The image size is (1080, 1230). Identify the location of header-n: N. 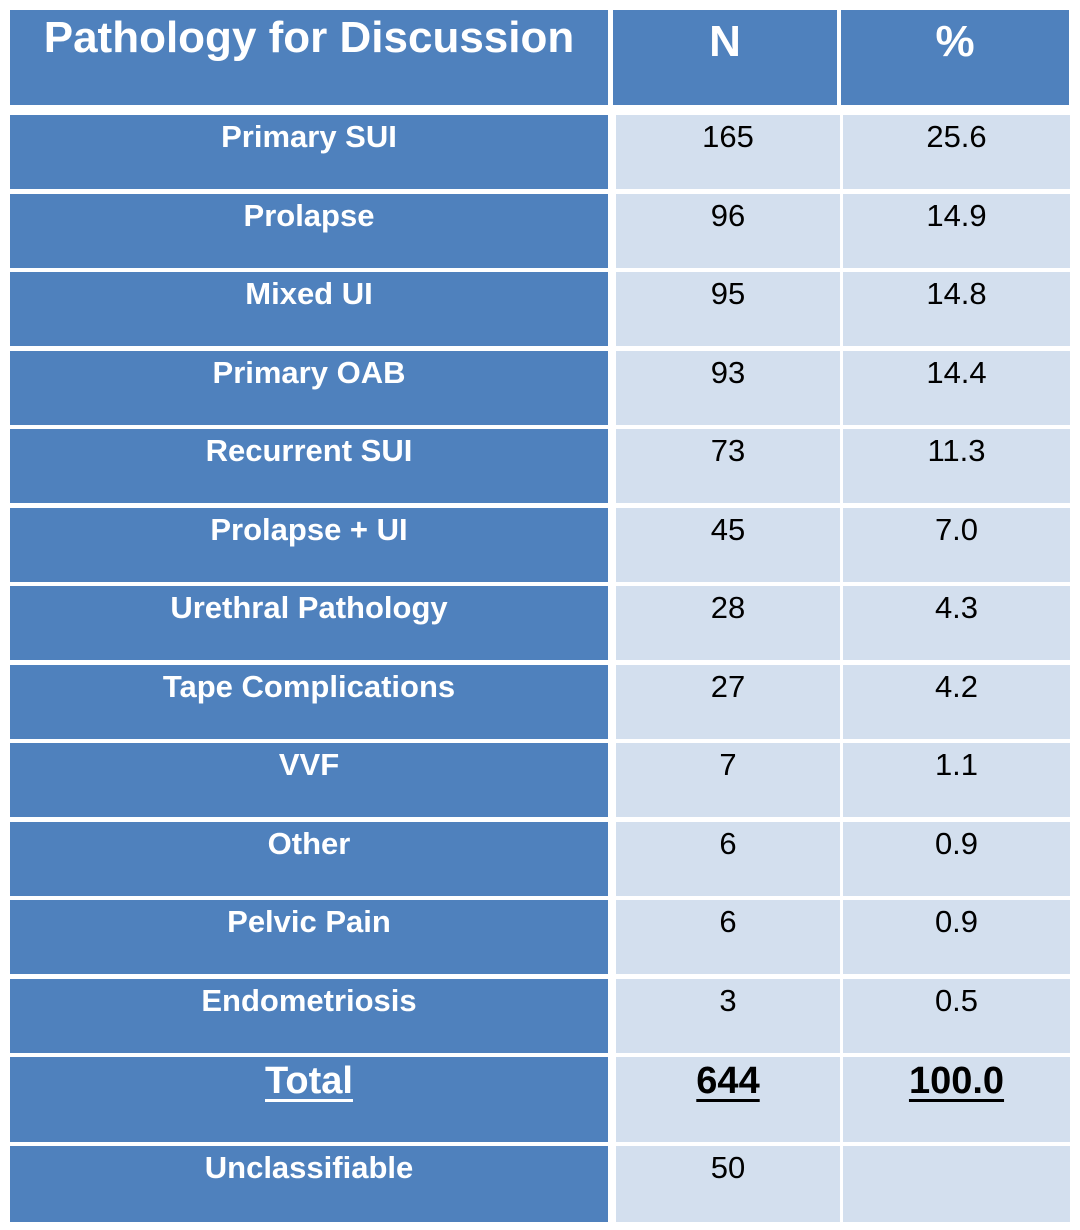
(725, 57).